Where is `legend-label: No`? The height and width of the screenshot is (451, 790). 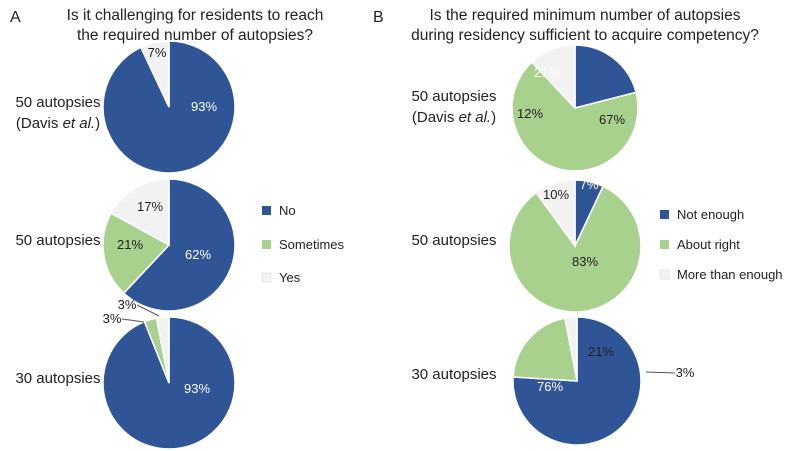
legend-label: No is located at coordinates (287, 210).